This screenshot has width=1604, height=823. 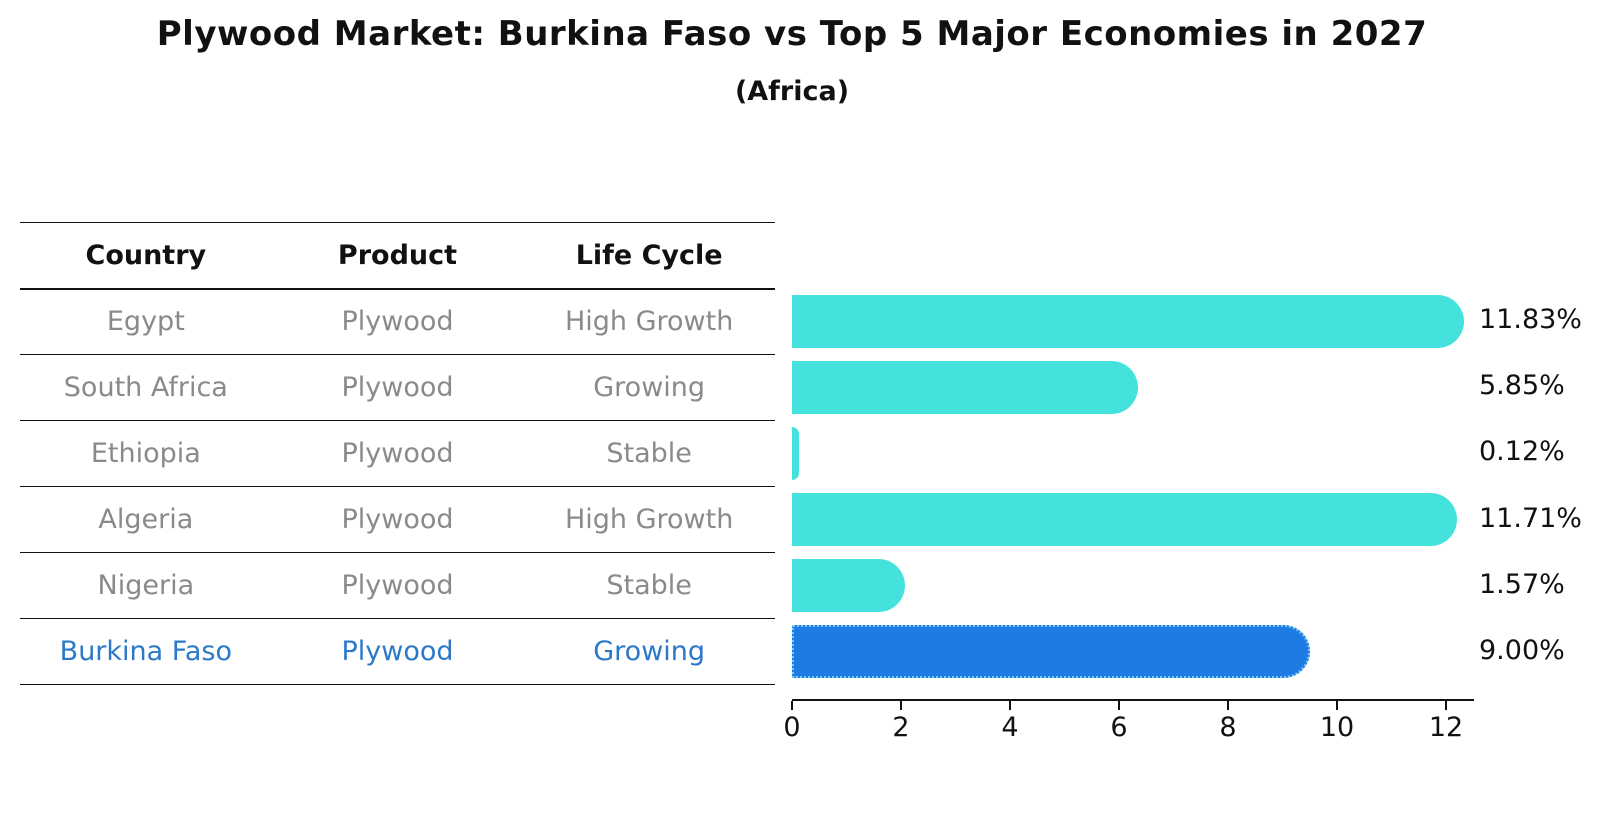 I want to click on table-row: Nigeria Plywood Stable, so click(x=397, y=585).